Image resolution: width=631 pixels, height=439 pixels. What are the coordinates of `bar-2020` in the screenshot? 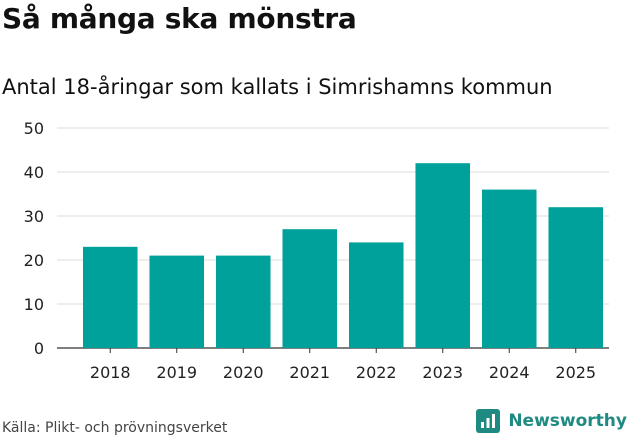 It's located at (243, 301).